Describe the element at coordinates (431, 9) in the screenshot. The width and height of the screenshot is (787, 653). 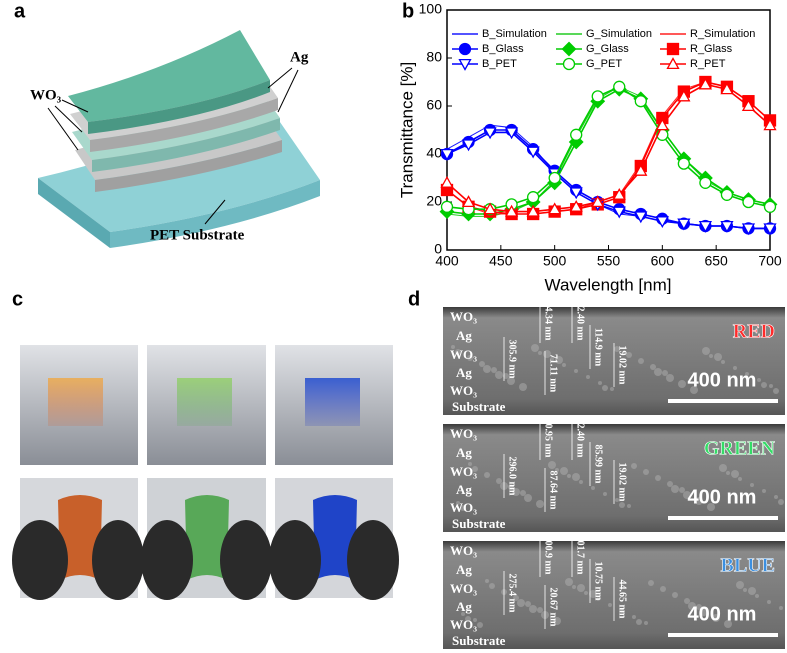
I see `y-tick-label: 100` at that location.